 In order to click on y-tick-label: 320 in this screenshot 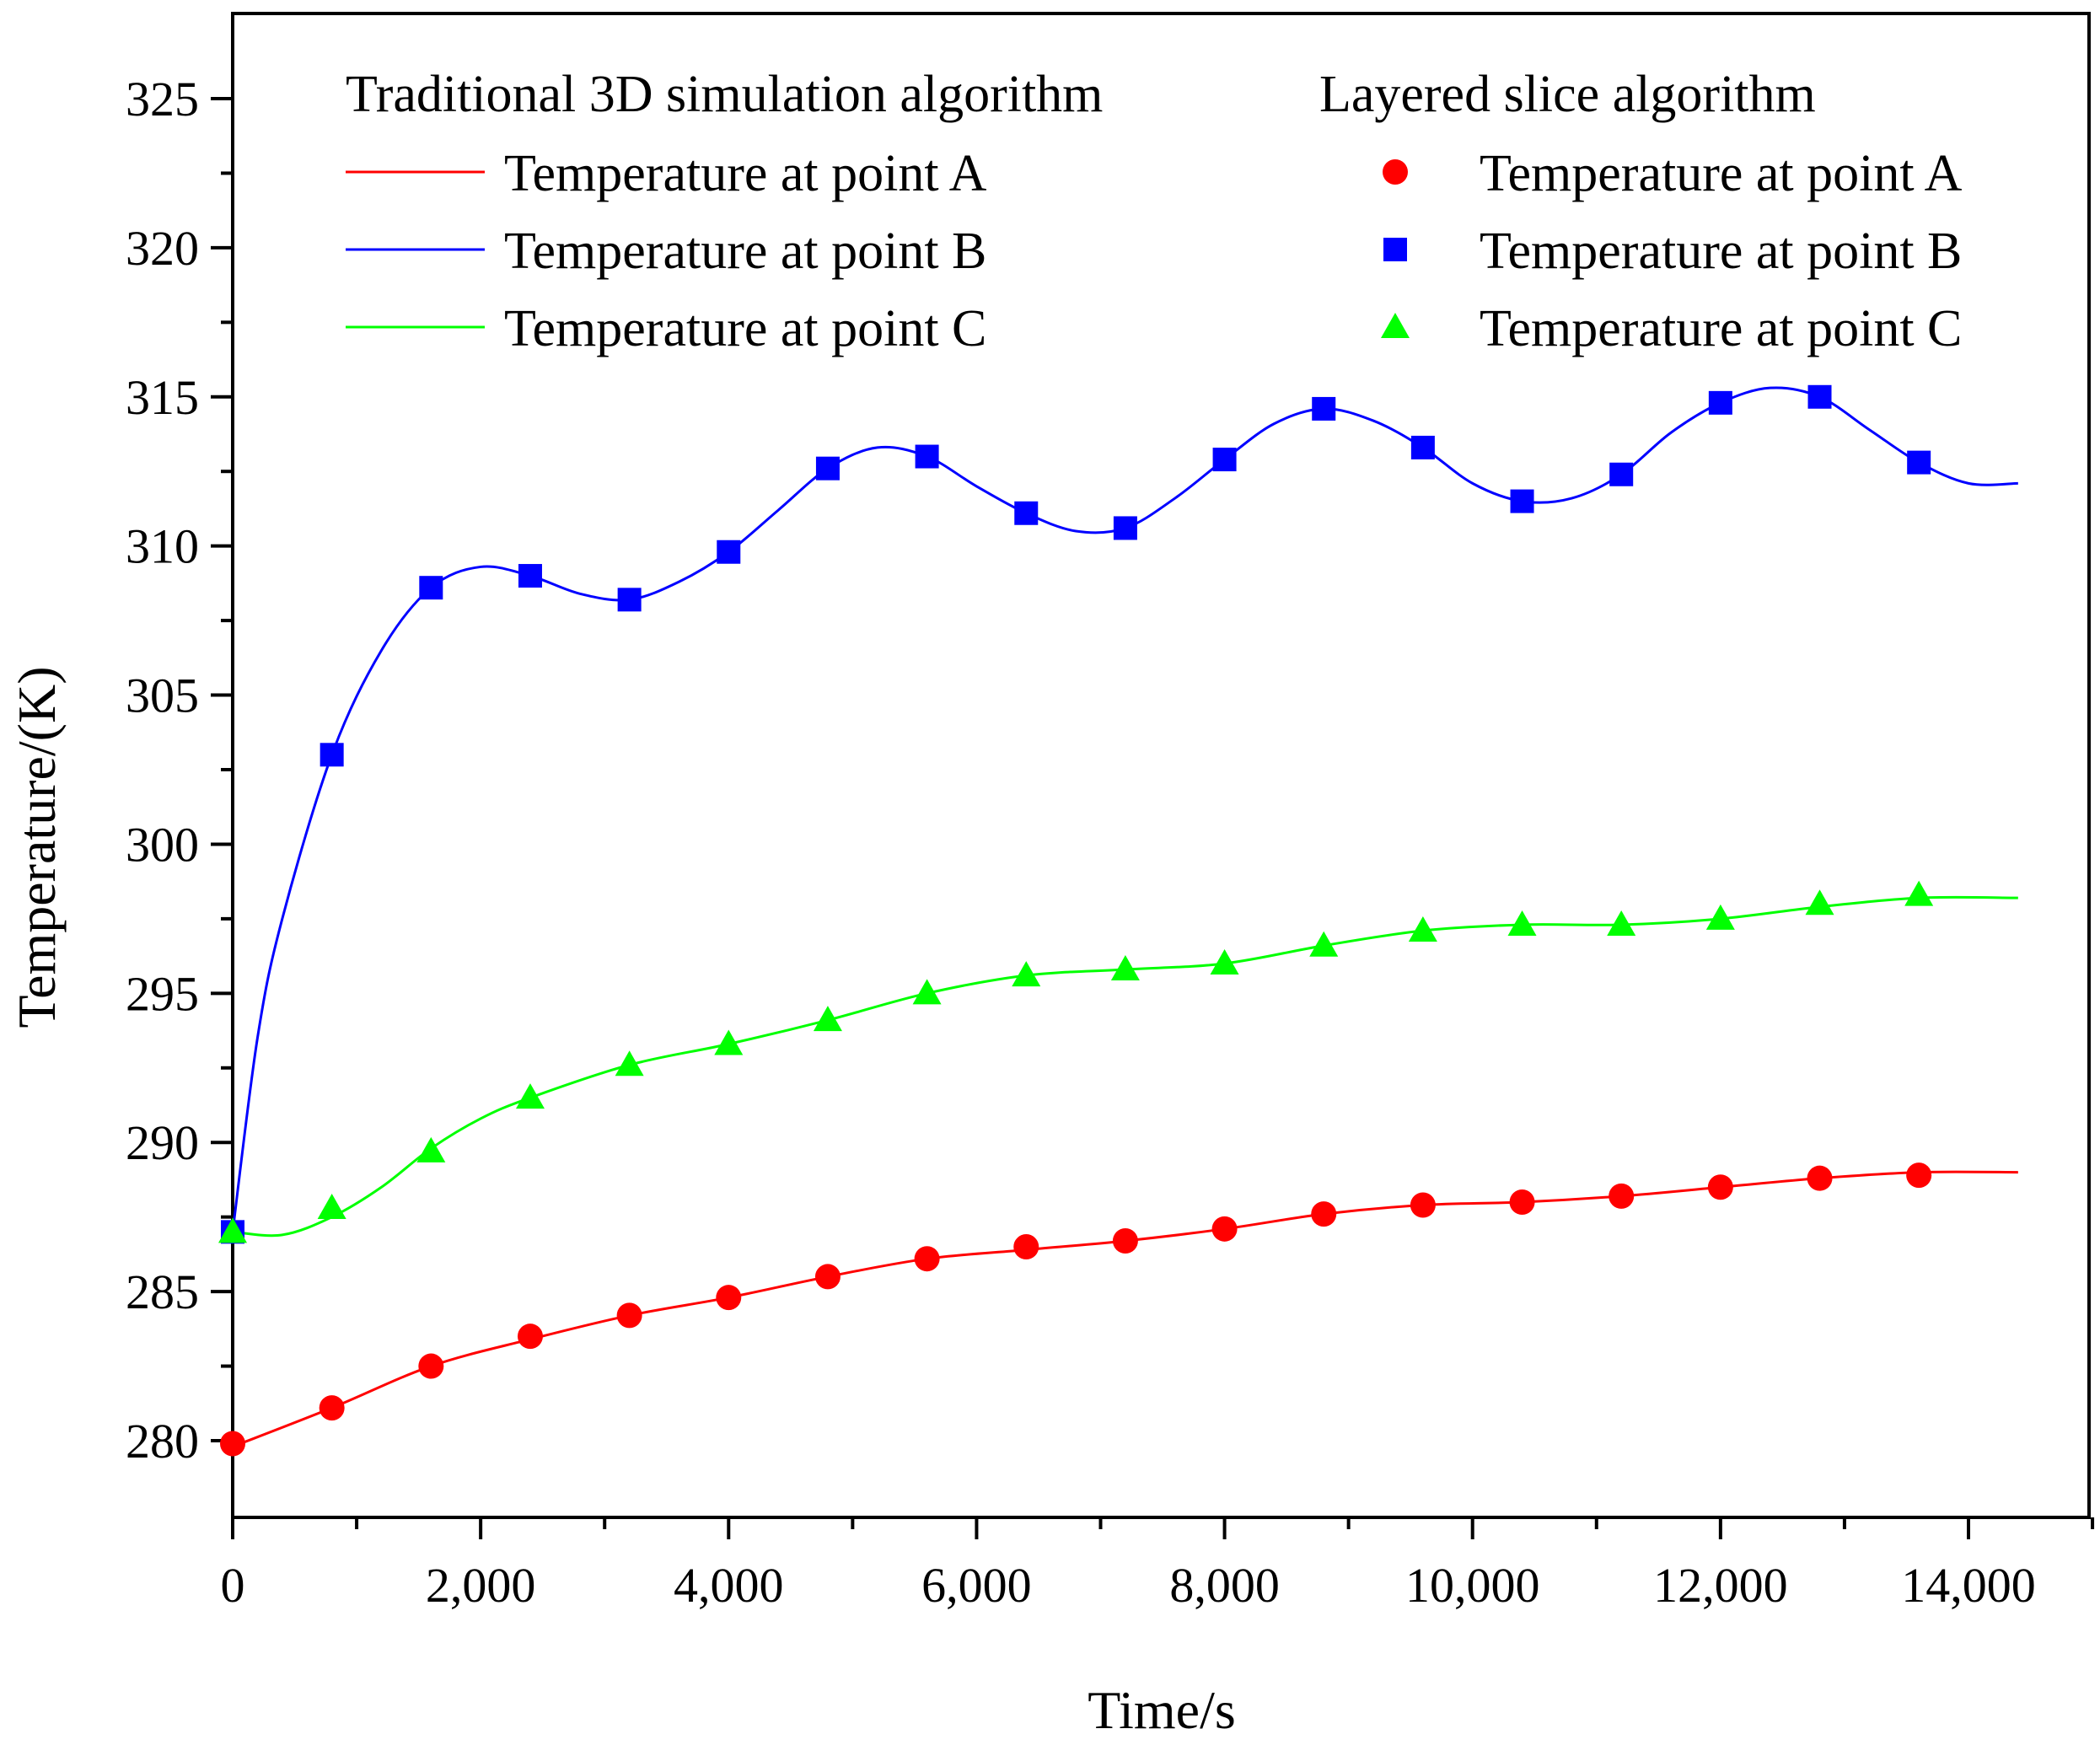, I will do `click(162, 248)`.